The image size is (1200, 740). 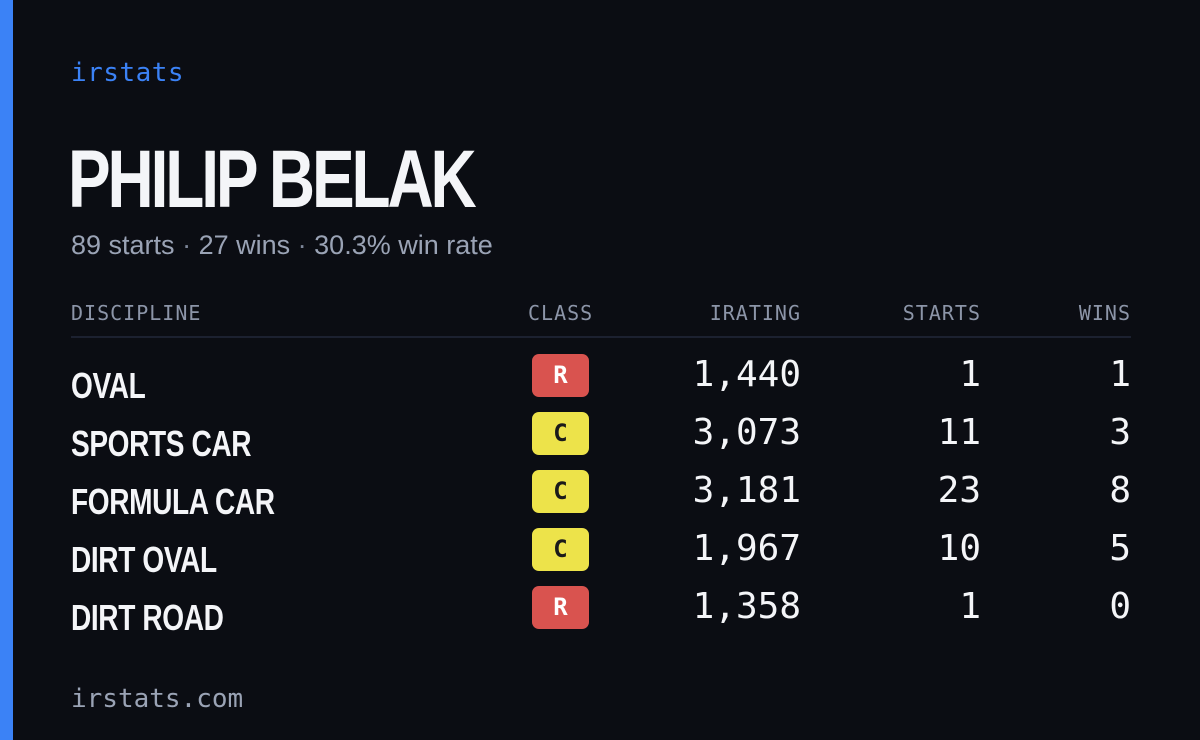 I want to click on table-row: DIRT OVAL C 1,967 10 5, so click(x=601, y=555).